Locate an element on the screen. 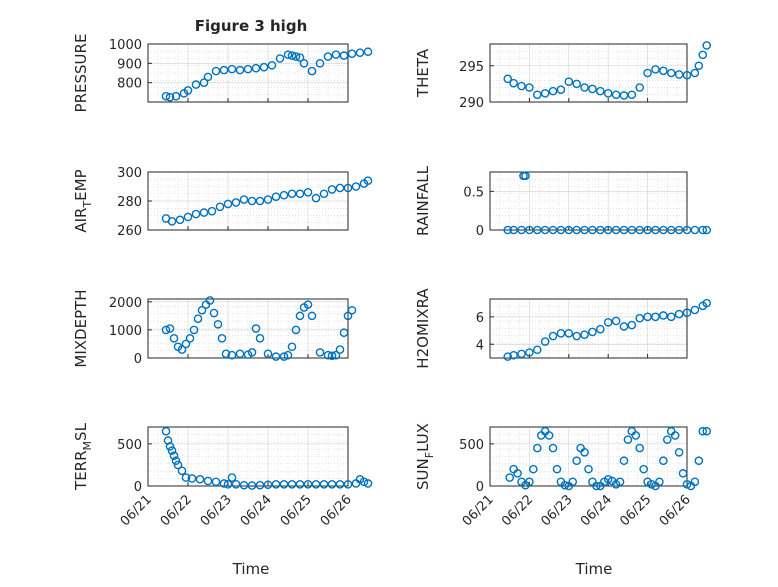 This screenshot has height=587, width=778. y-label-subscript: F is located at coordinates (429, 455).